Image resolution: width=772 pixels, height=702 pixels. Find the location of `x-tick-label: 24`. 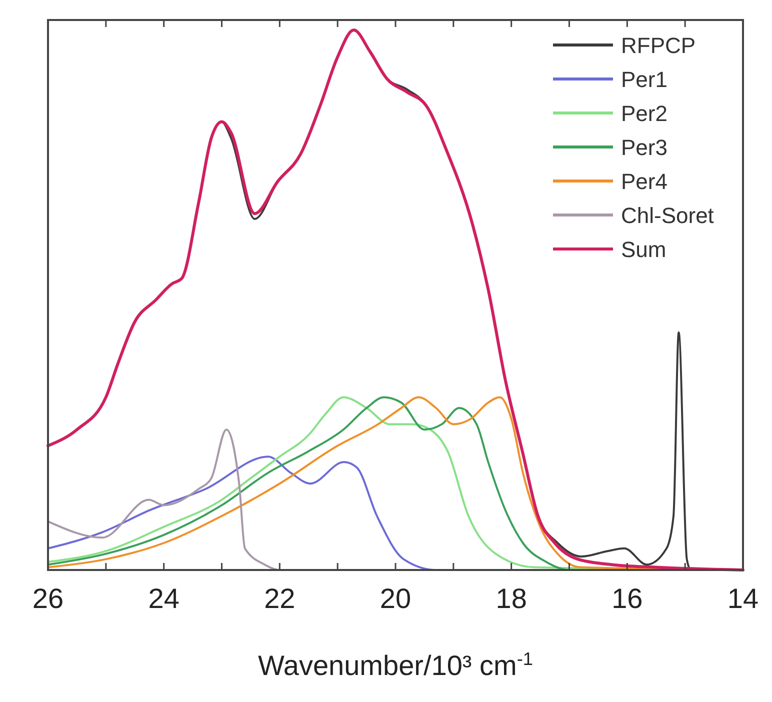

x-tick-label: 24 is located at coordinates (164, 598).